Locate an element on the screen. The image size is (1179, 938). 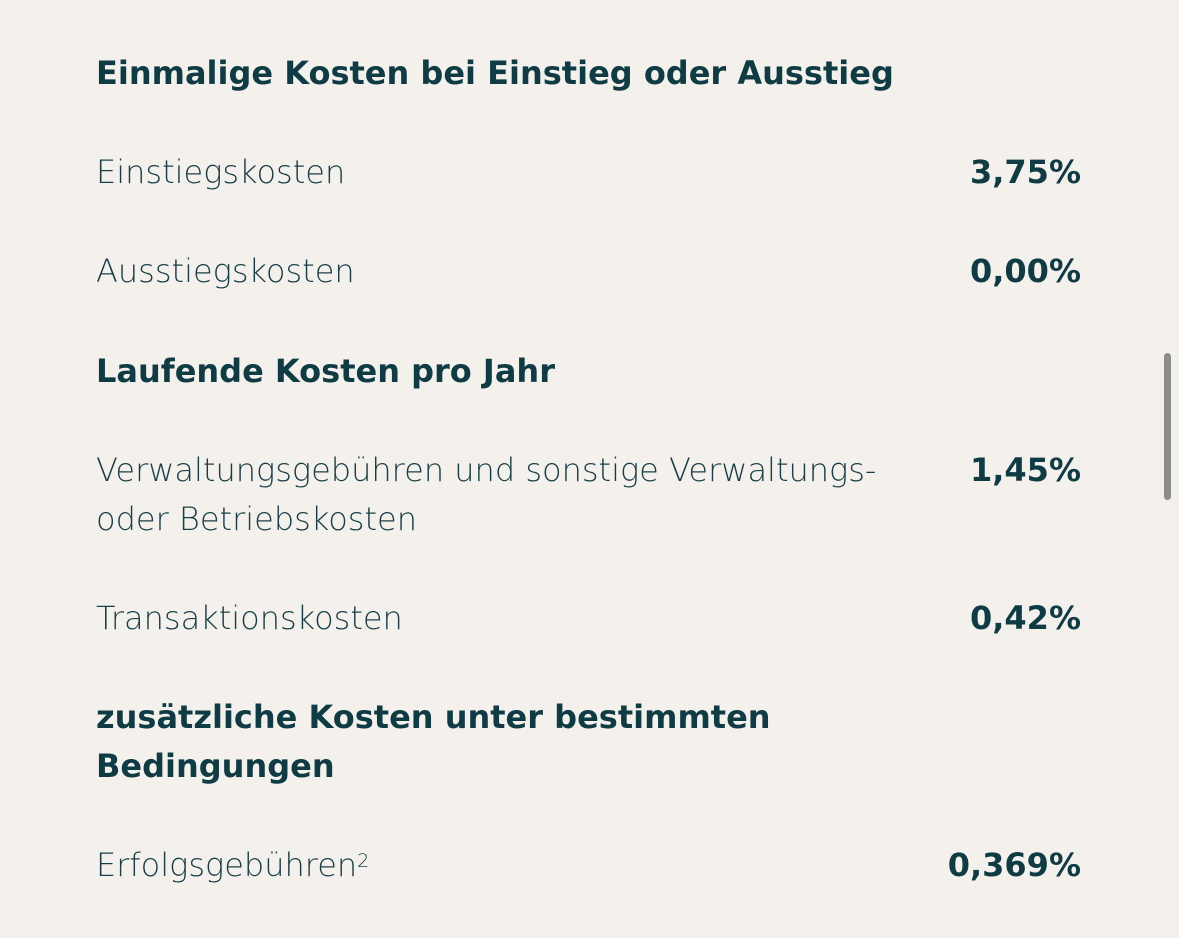
cost-row-exit: Ausstiegskosten 0,00% is located at coordinates (588, 271).